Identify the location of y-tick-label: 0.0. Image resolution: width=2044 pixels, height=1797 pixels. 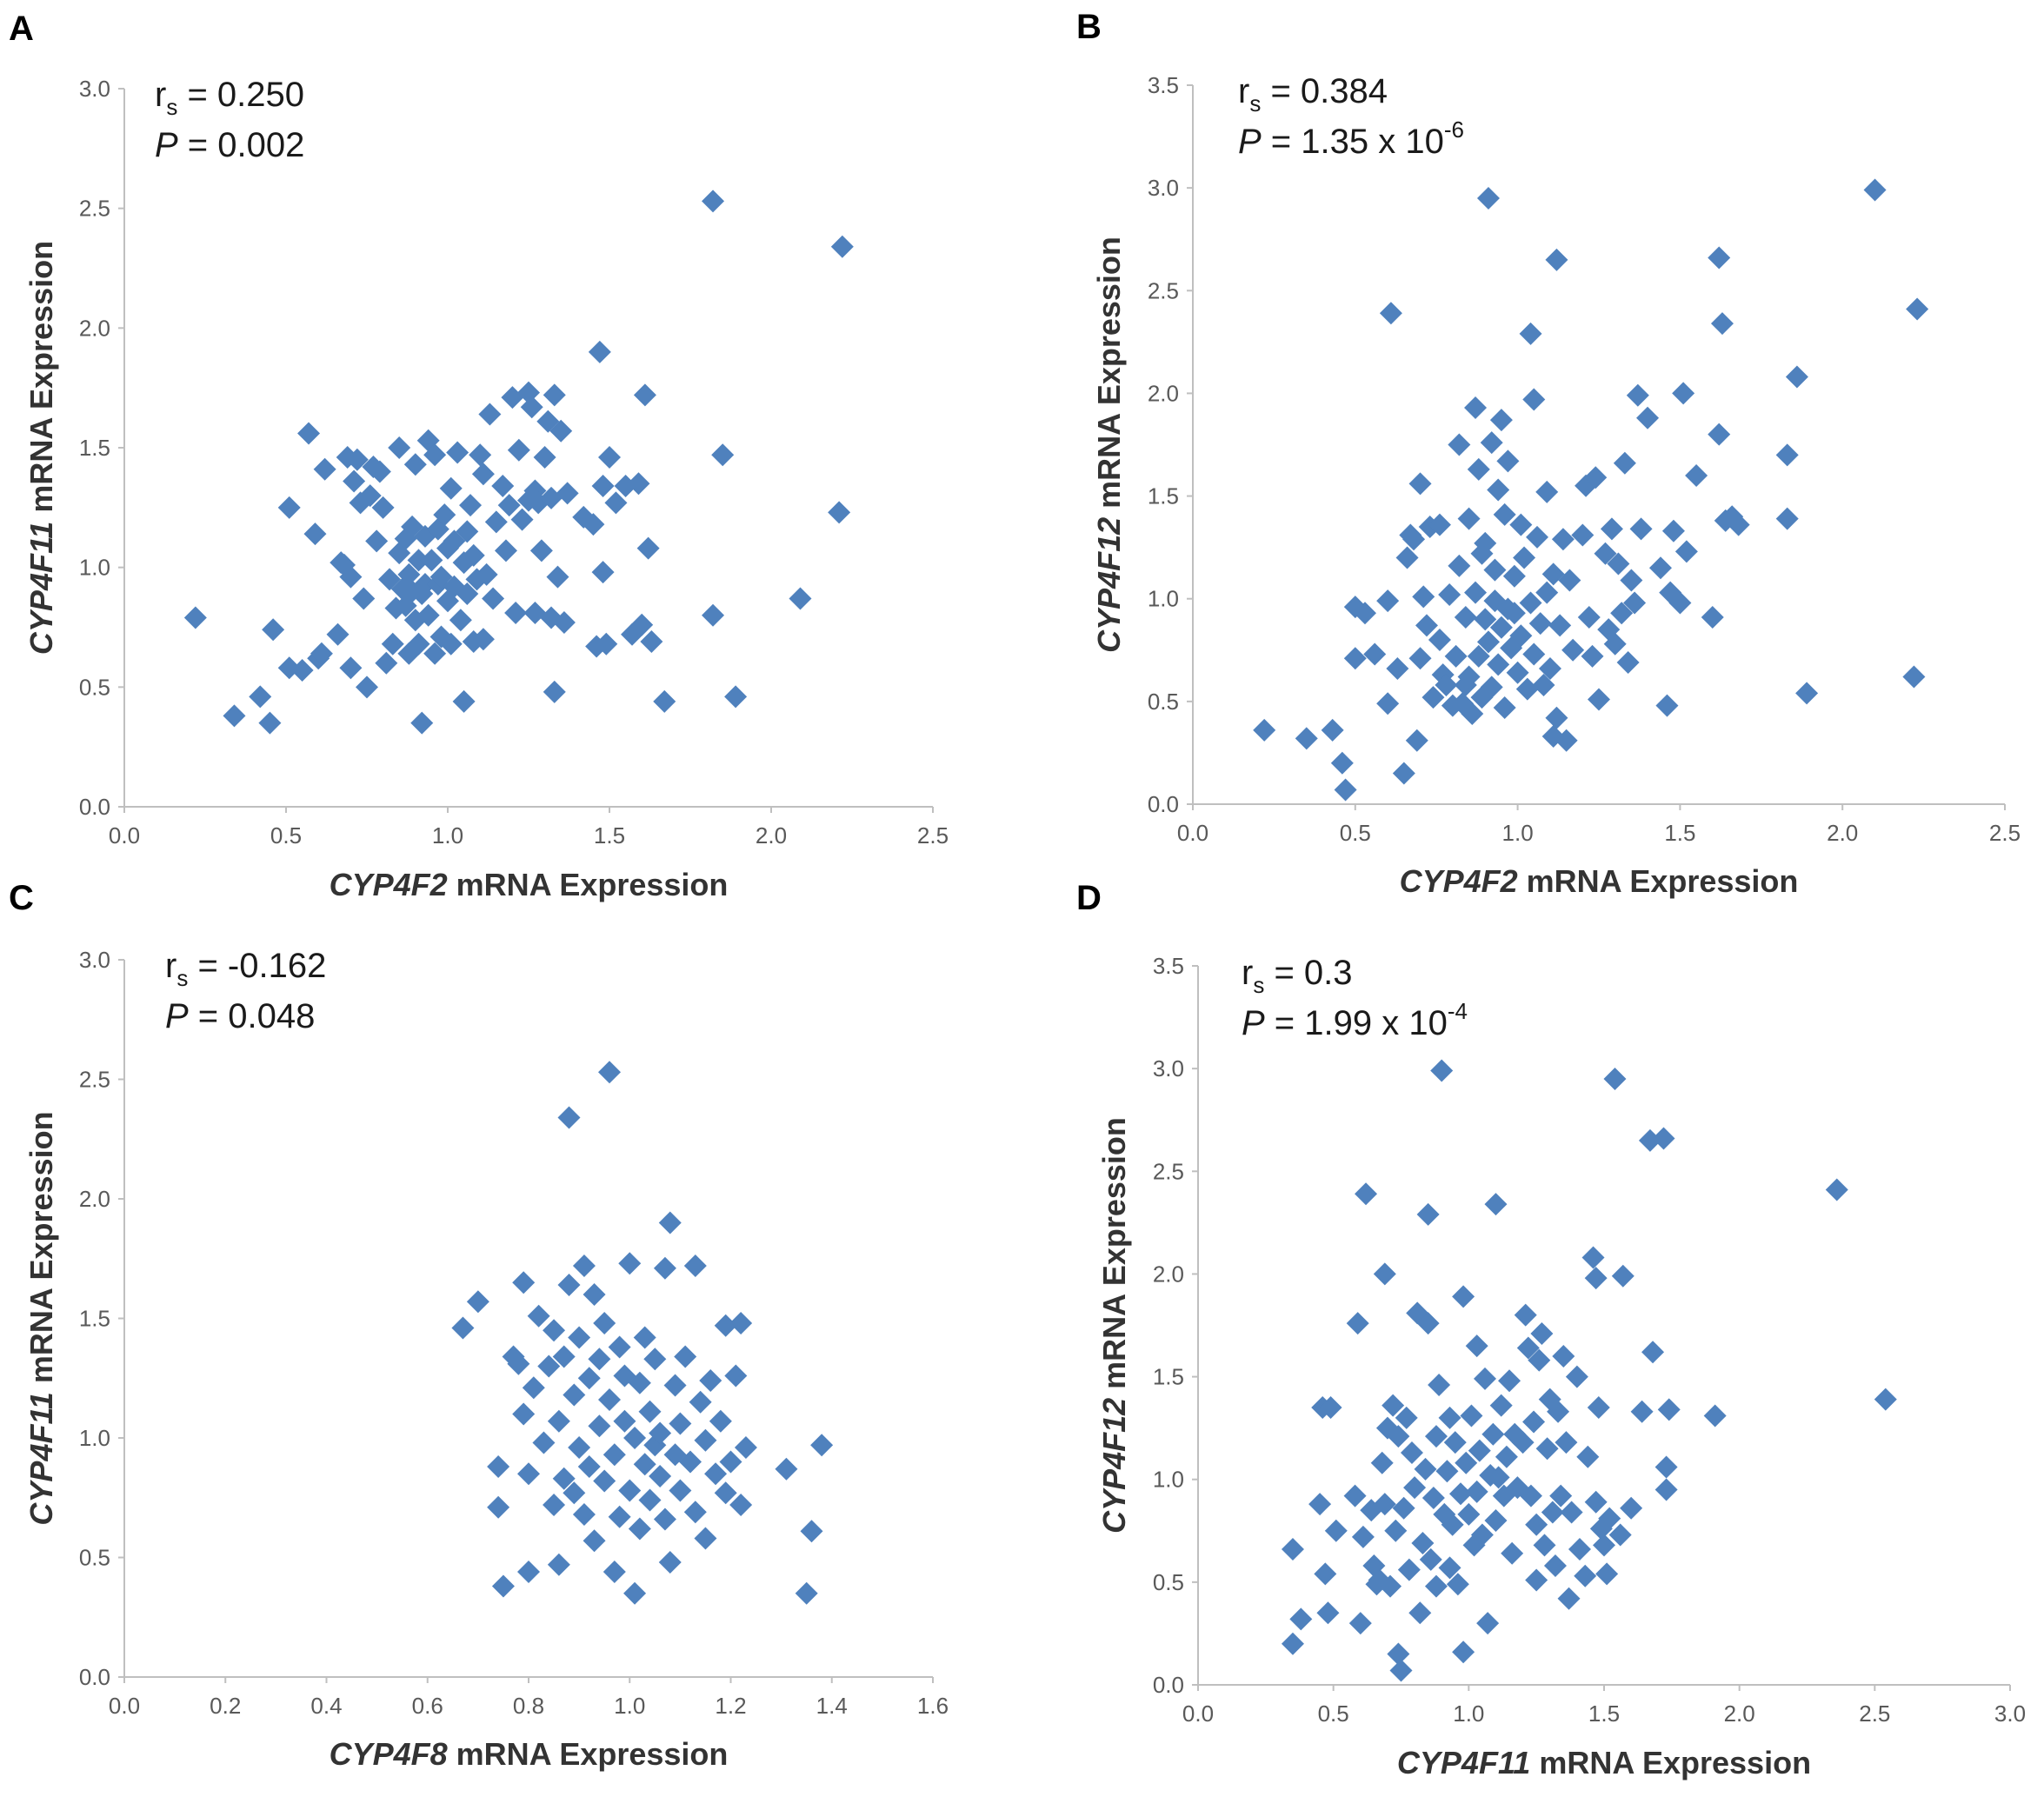
(94, 807).